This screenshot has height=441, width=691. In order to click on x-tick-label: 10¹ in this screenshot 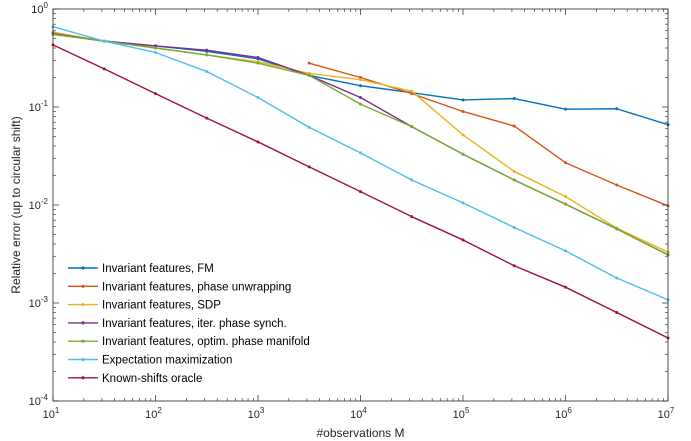, I will do `click(51, 413)`.